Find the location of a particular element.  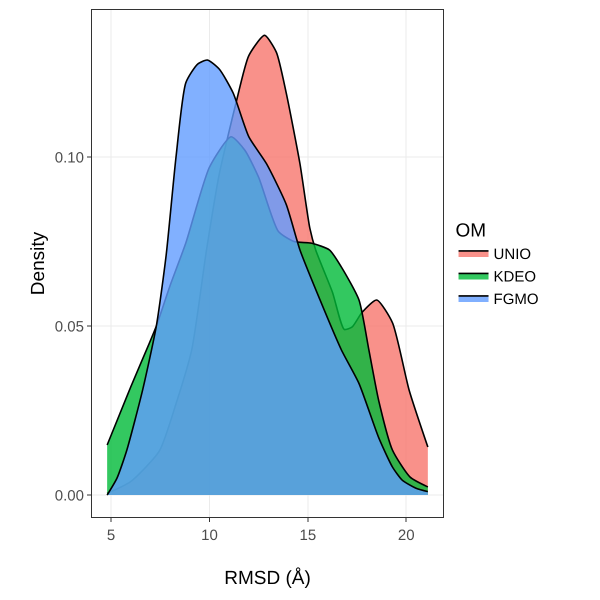

x-tick-label: 5 is located at coordinates (111, 535).